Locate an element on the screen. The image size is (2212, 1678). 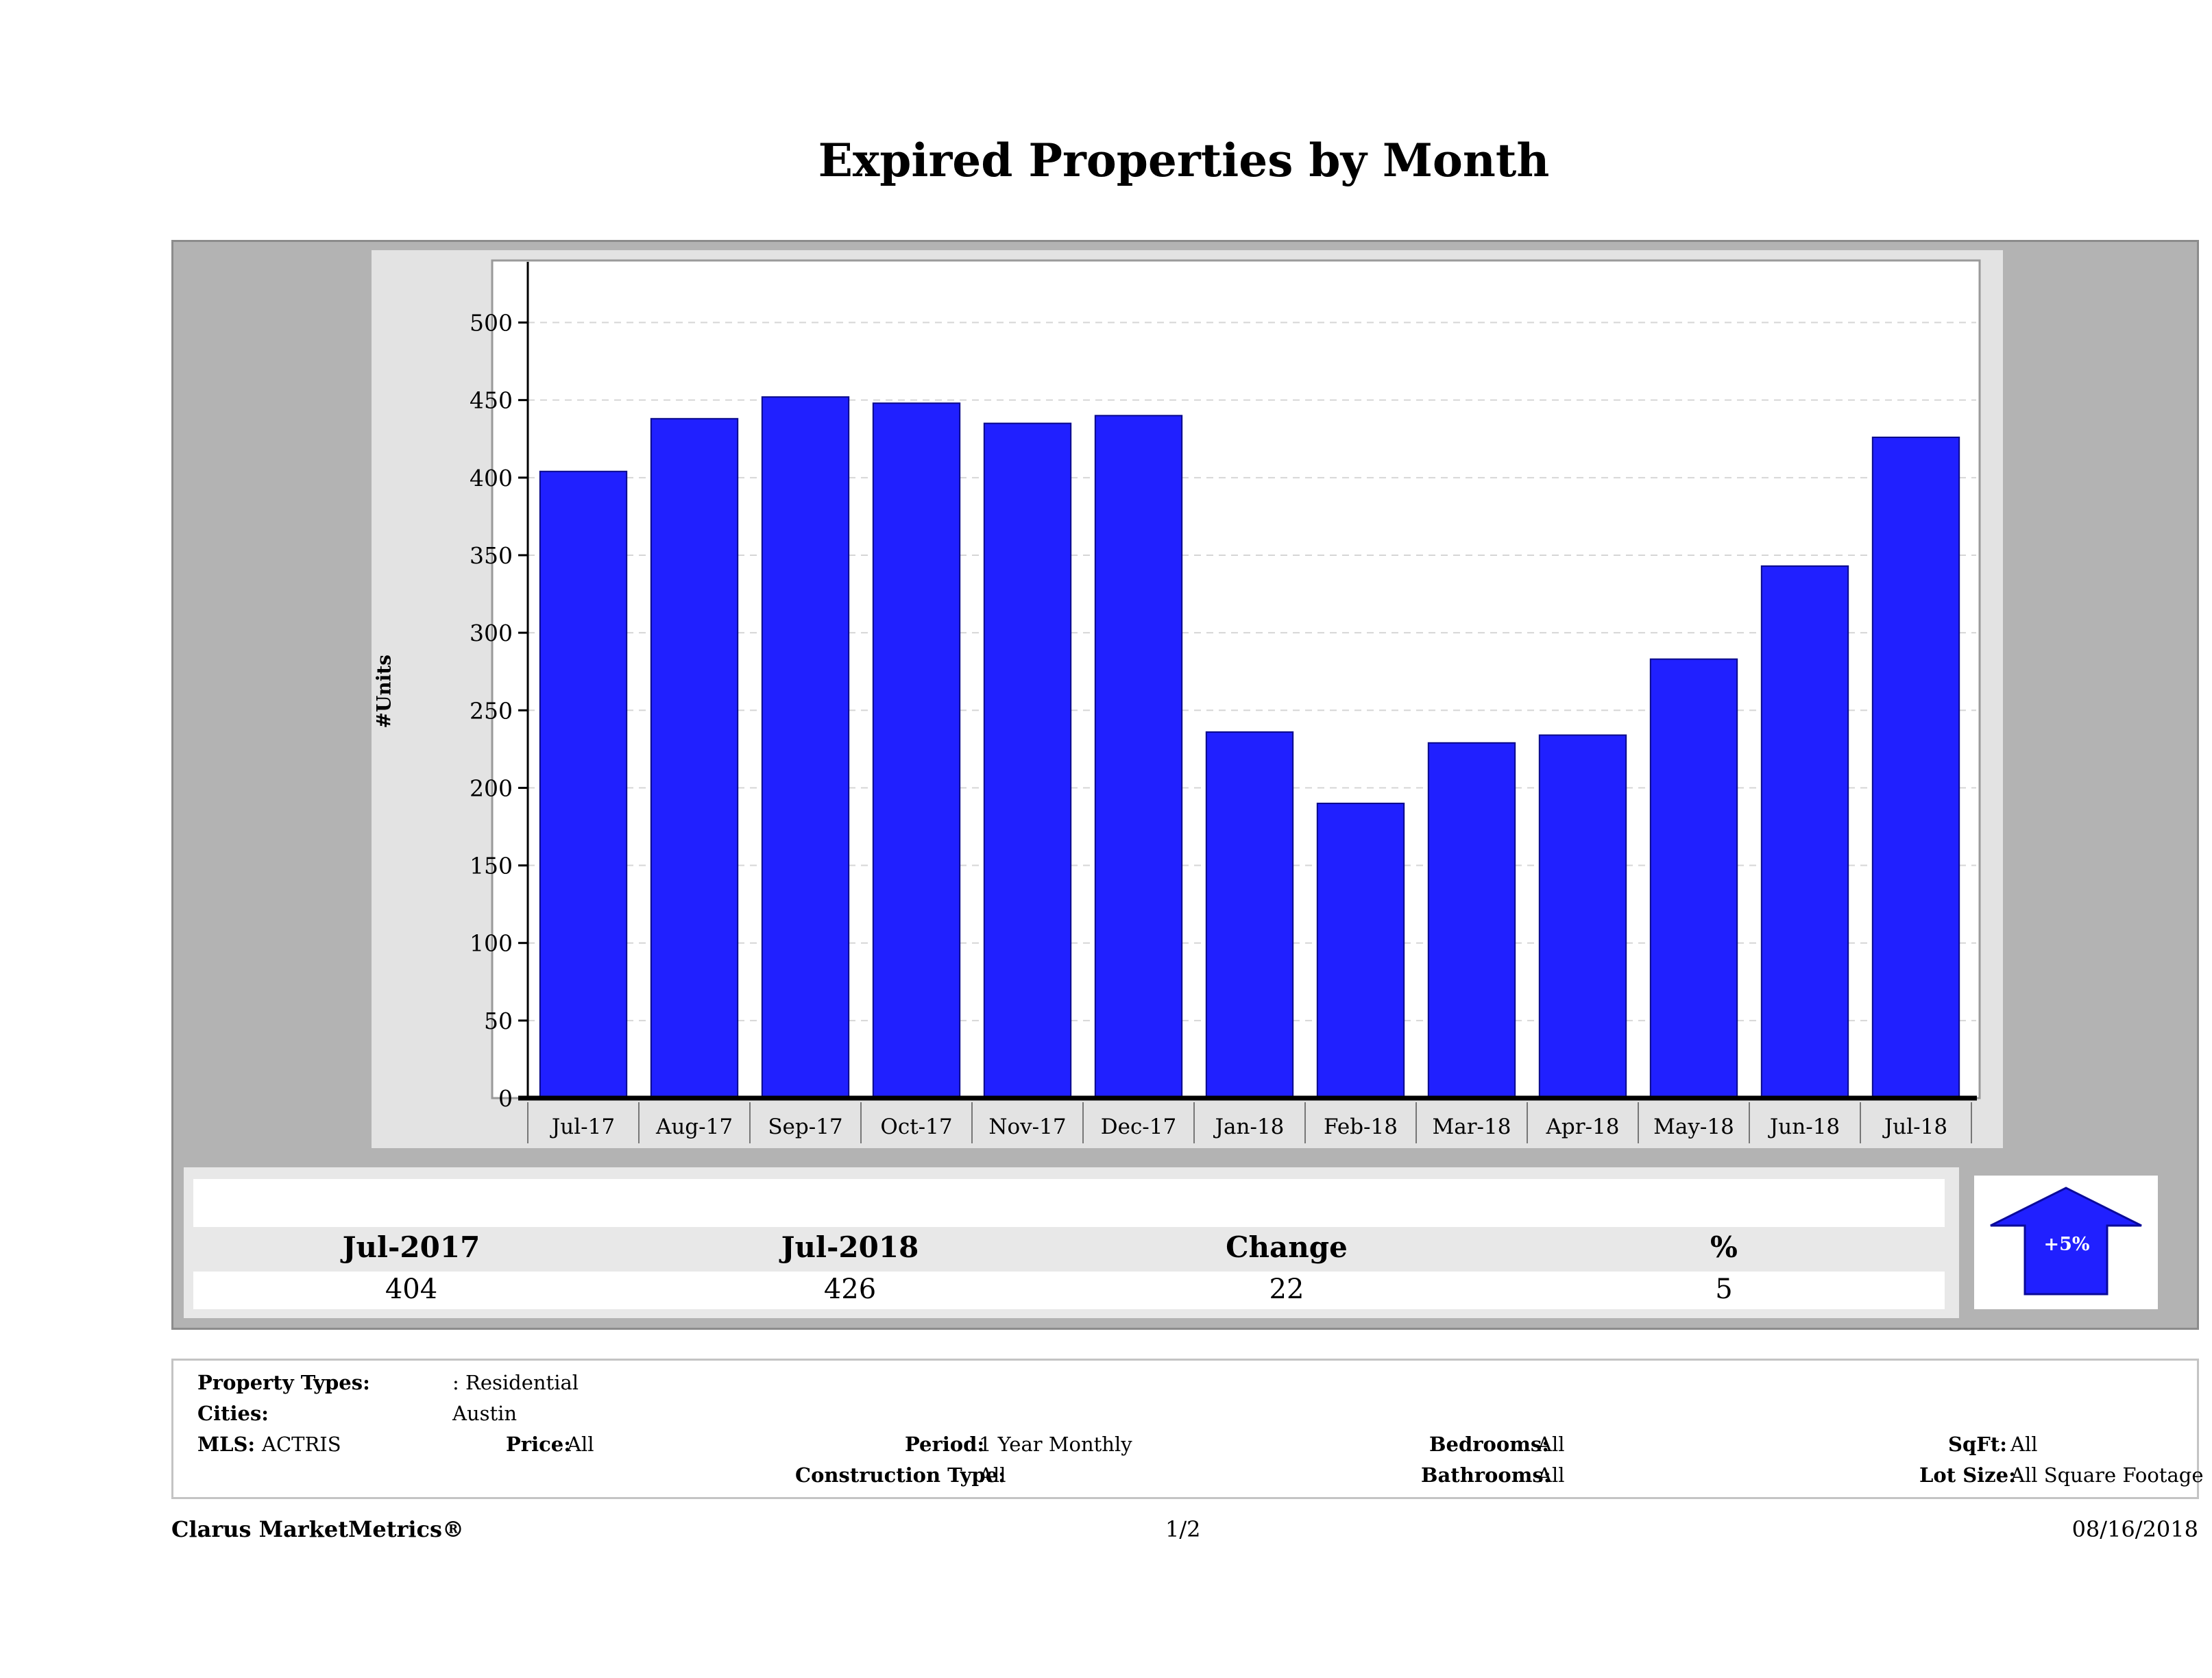
x-tick-label: Feb-18 is located at coordinates (1361, 1127).